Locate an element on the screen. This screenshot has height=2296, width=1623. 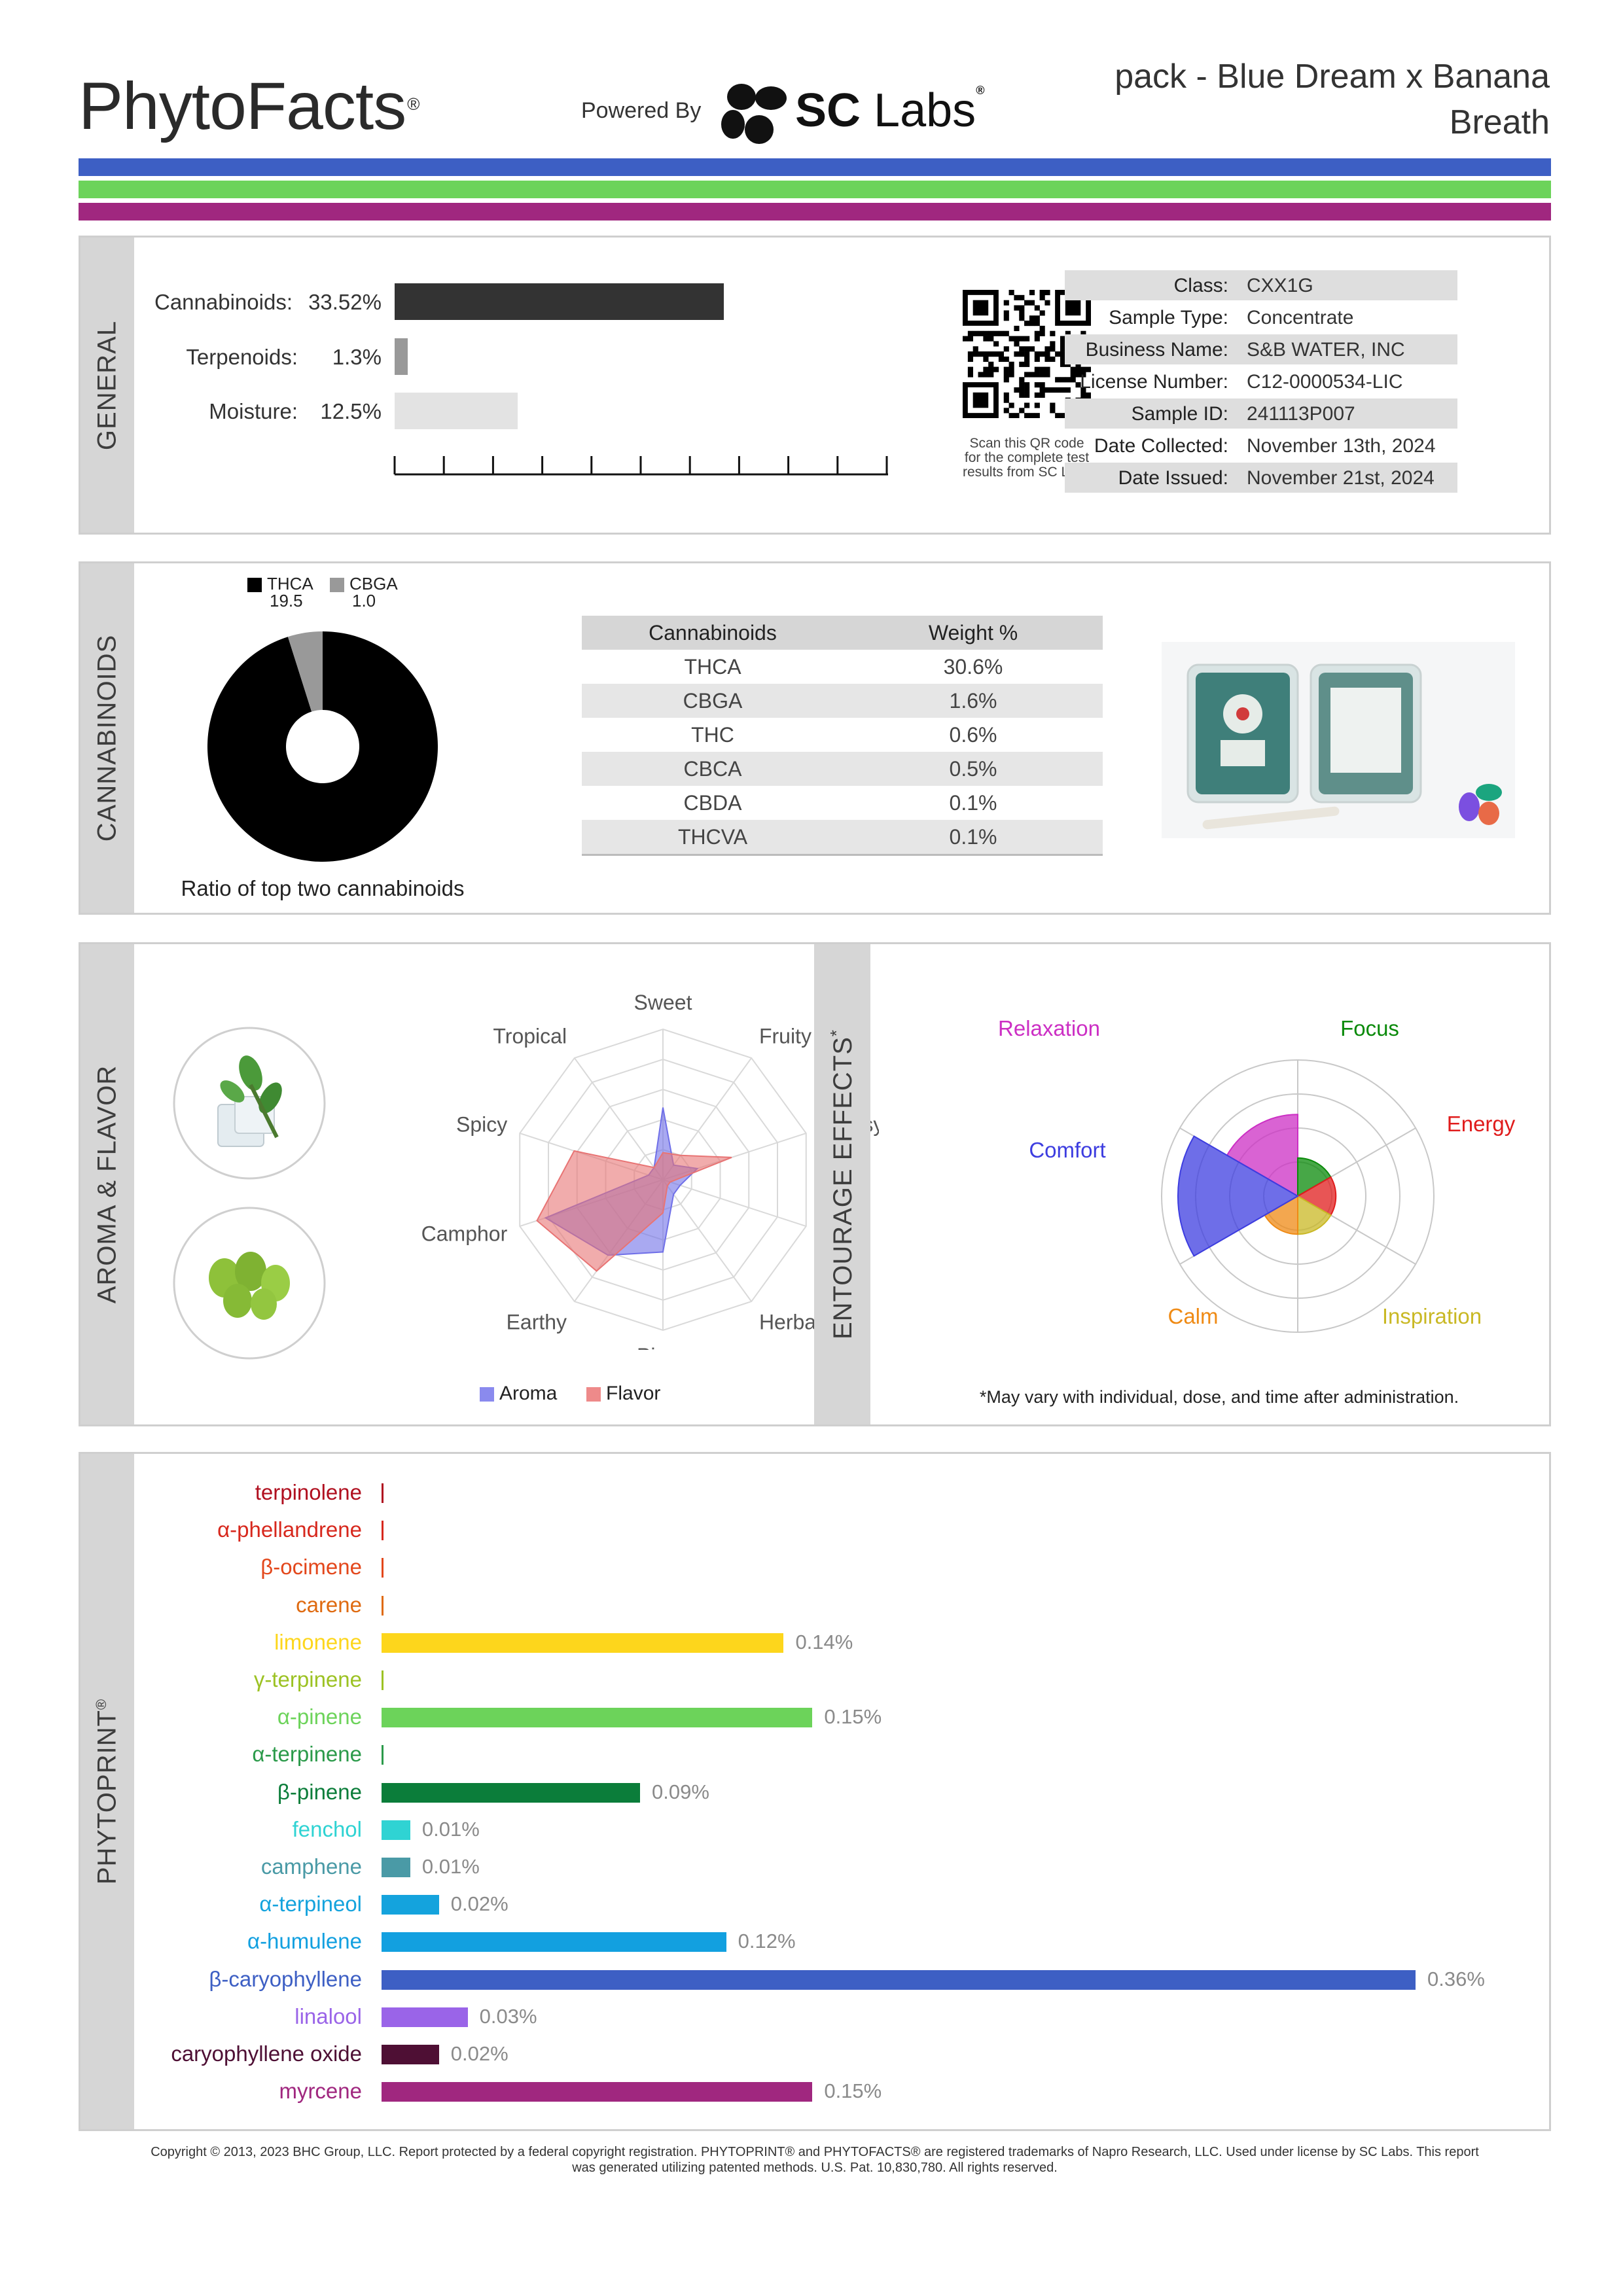
terpene-value: 0.15% is located at coordinates (853, 1717).